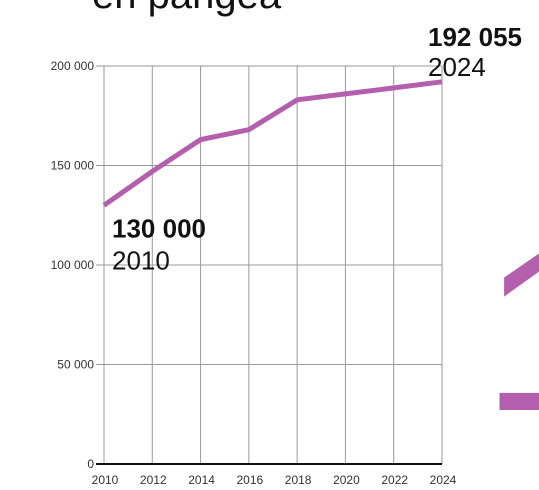  What do you see at coordinates (153, 480) in the screenshot?
I see `x-tick-label-2012: 2012` at bounding box center [153, 480].